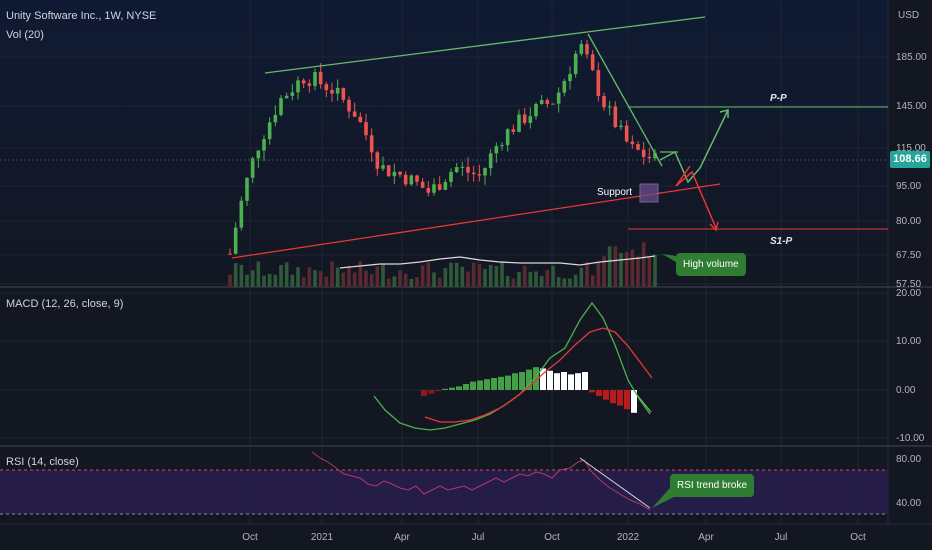 Image resolution: width=932 pixels, height=550 pixels. I want to click on rsi-band, so click(444, 492).